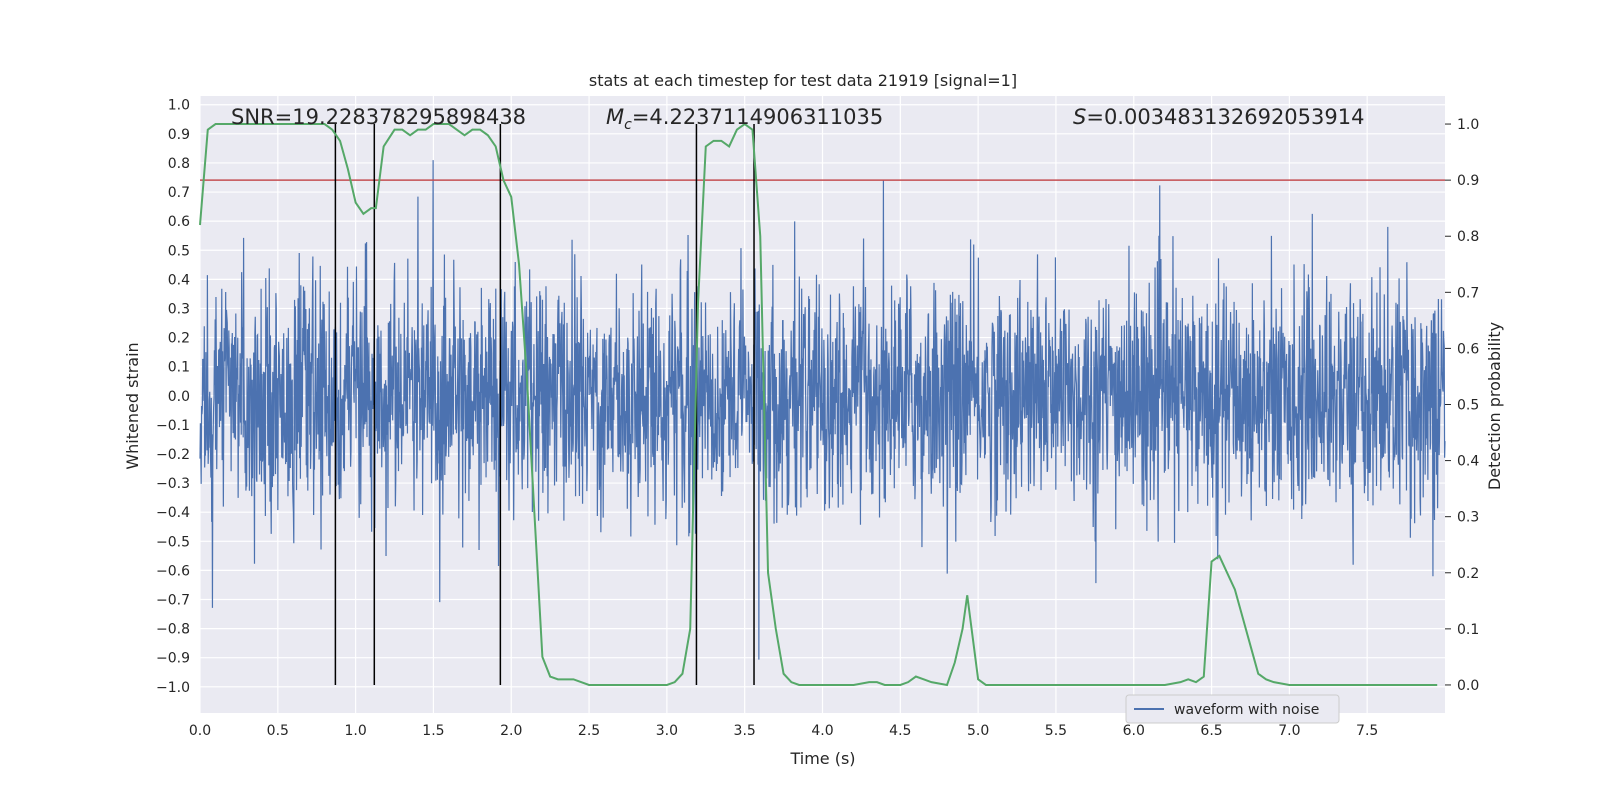 Image resolution: width=1600 pixels, height=800 pixels. What do you see at coordinates (1246, 710) in the screenshot?
I see `legend-label-waveform: waveform with noise` at bounding box center [1246, 710].